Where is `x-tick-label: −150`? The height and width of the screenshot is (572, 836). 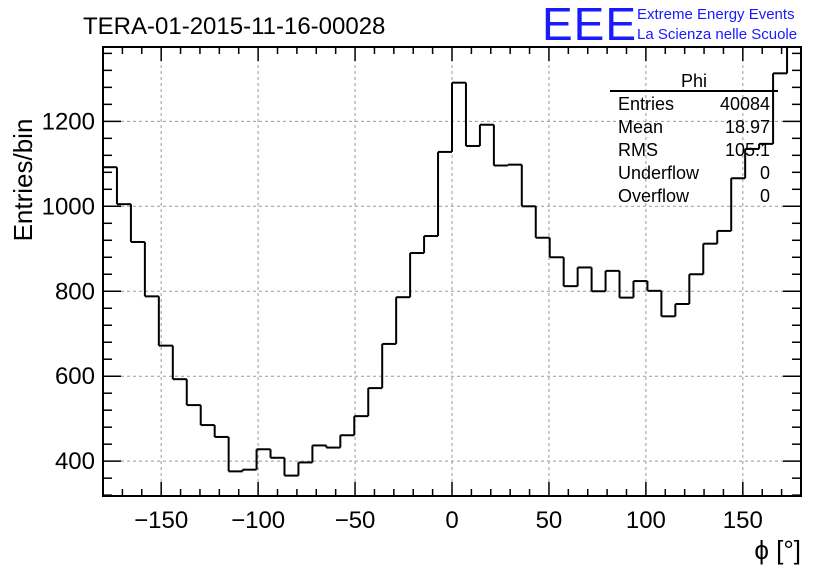
x-tick-label: −150 is located at coordinates (161, 520).